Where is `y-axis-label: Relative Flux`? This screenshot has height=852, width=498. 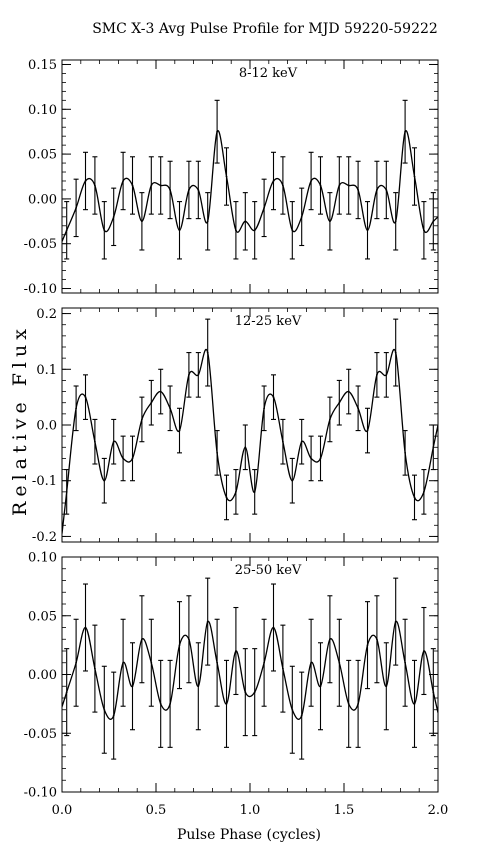 y-axis-label: Relative Flux is located at coordinates (20, 420).